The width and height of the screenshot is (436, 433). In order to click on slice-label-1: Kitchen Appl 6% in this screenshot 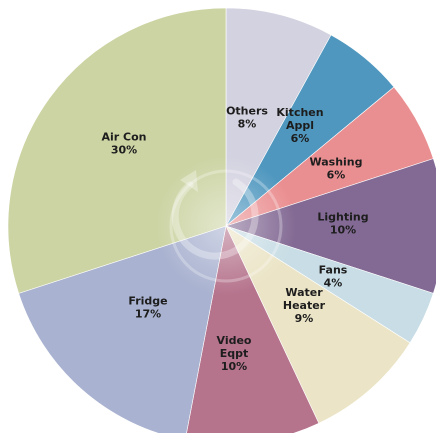, I will do `click(299, 125)`.